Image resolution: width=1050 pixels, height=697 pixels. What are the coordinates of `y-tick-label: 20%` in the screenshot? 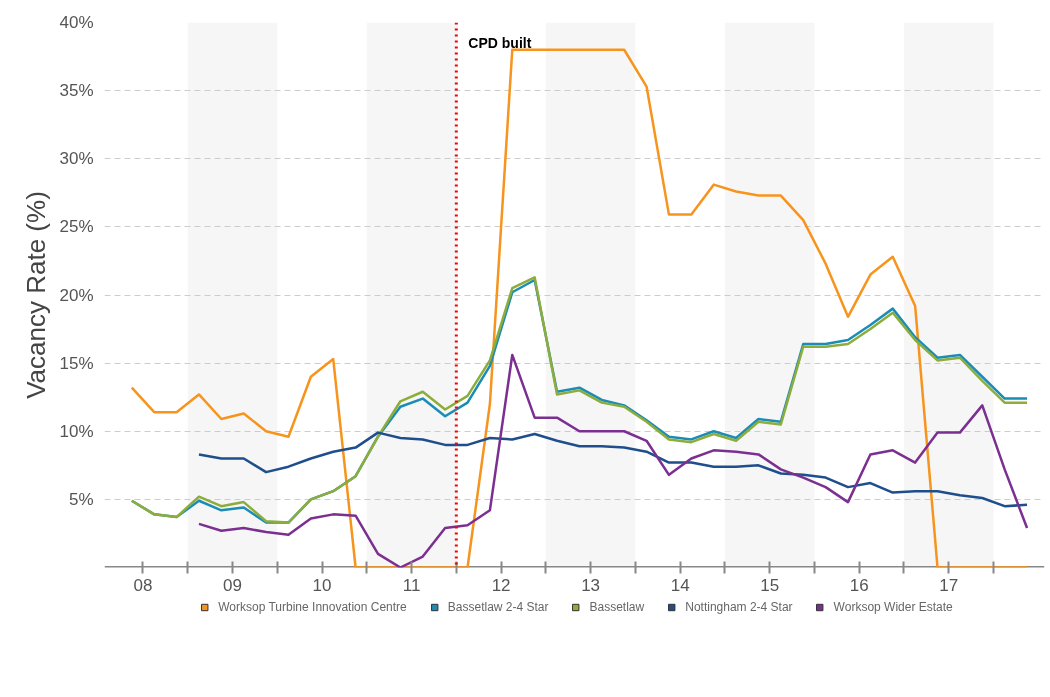 It's located at (76, 295).